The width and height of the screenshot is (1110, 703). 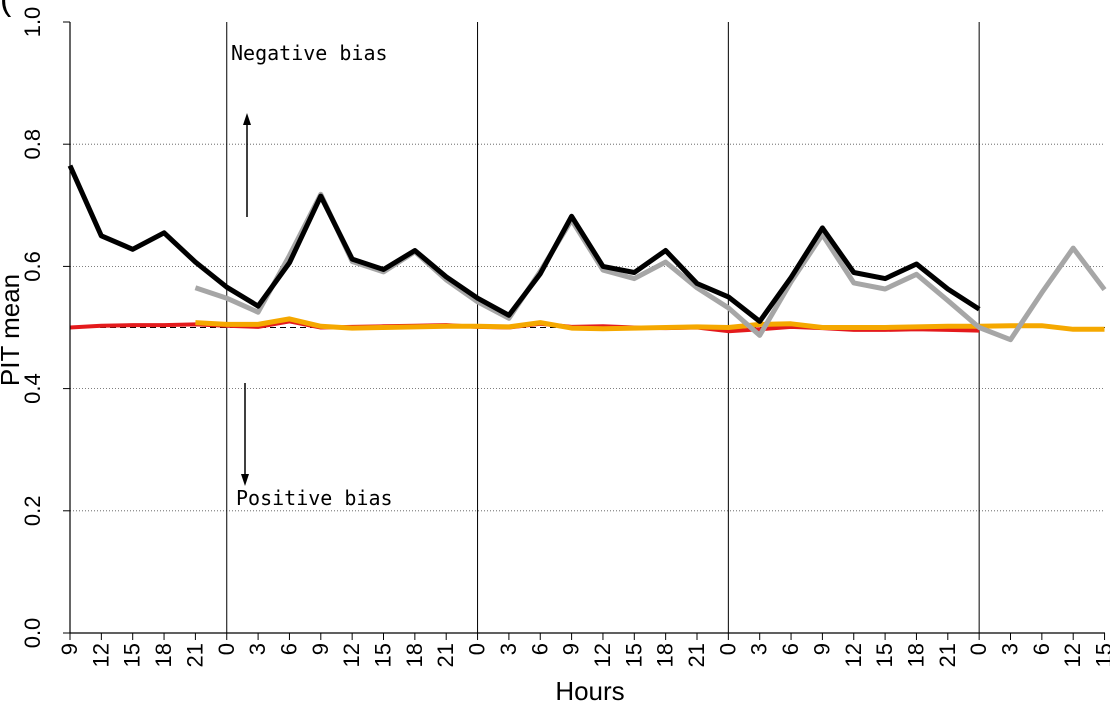 I want to click on y-axis-label: PIT mean, so click(x=12, y=330).